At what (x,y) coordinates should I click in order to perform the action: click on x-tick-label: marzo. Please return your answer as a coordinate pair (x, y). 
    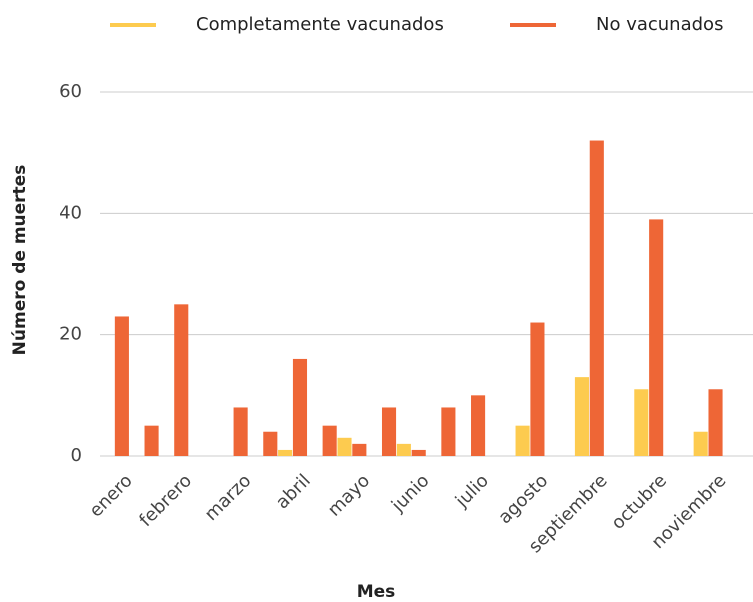
    Looking at the image, I should click on (228, 497).